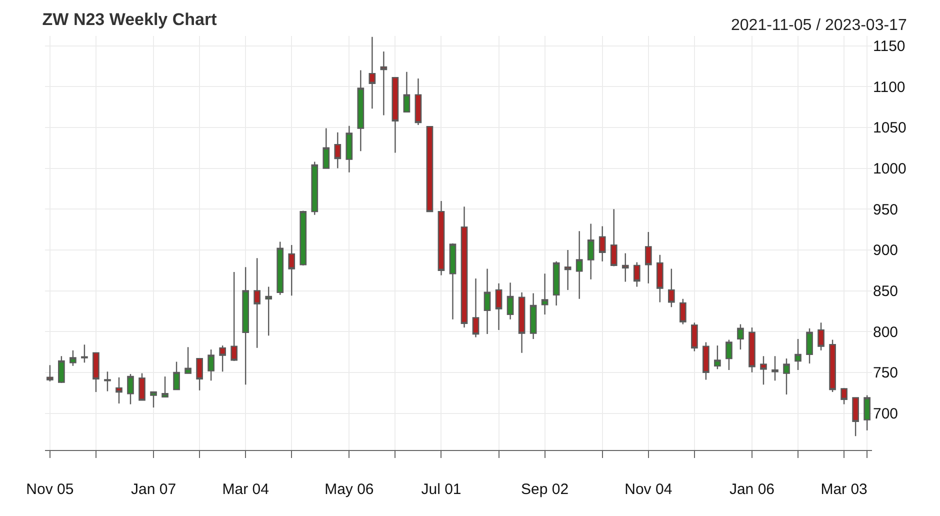 Image resolution: width=940 pixels, height=516 pixels. I want to click on y-tick-label: 800, so click(885, 332).